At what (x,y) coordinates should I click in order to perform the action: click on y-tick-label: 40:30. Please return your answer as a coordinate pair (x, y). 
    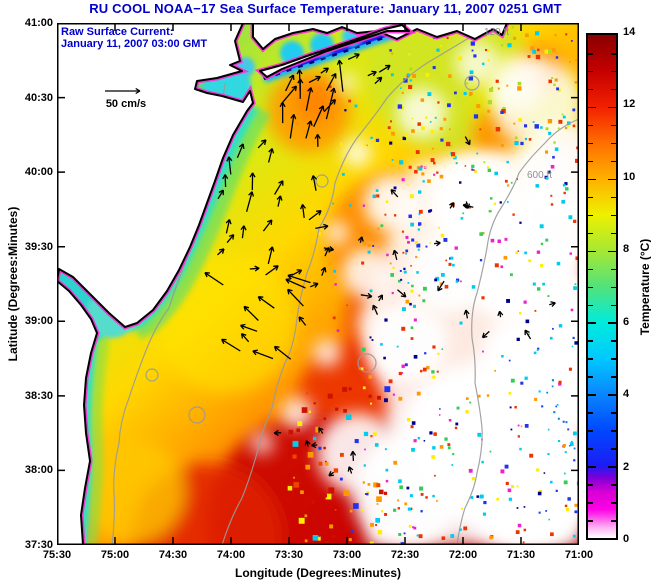
    Looking at the image, I should click on (38, 97).